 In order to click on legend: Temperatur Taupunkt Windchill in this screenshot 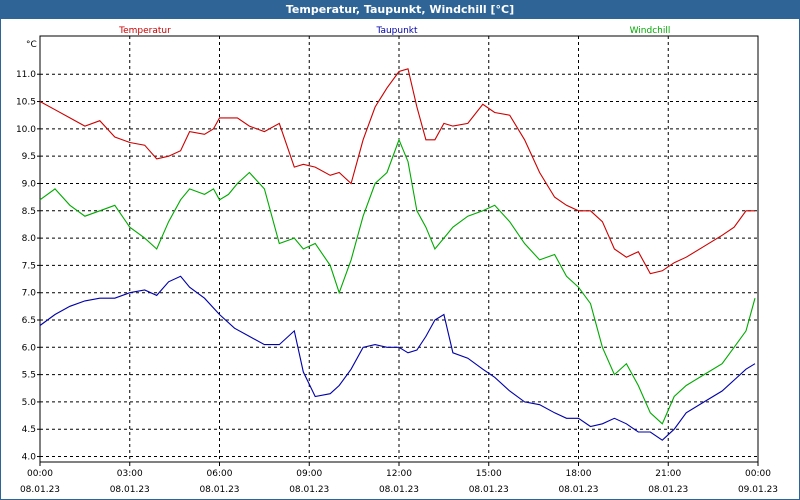, I will do `click(394, 31)`.